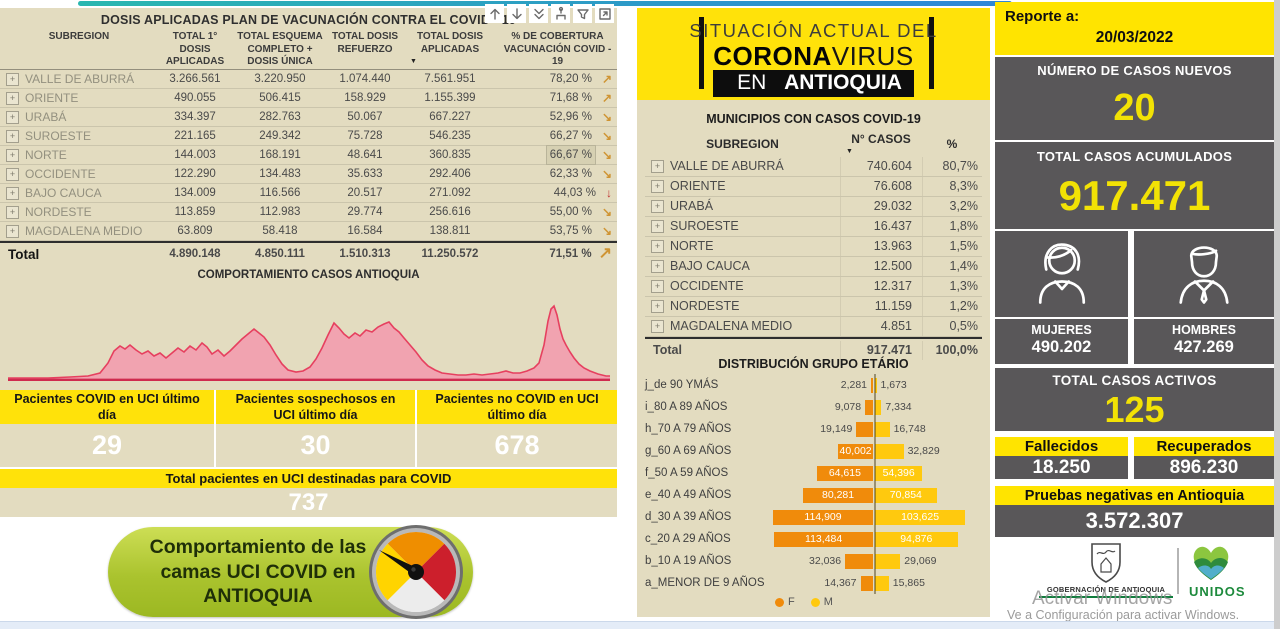 This screenshot has width=1280, height=629. Describe the element at coordinates (195, 254) in the screenshot. I see `total-dosis1: 4.890.148` at that location.